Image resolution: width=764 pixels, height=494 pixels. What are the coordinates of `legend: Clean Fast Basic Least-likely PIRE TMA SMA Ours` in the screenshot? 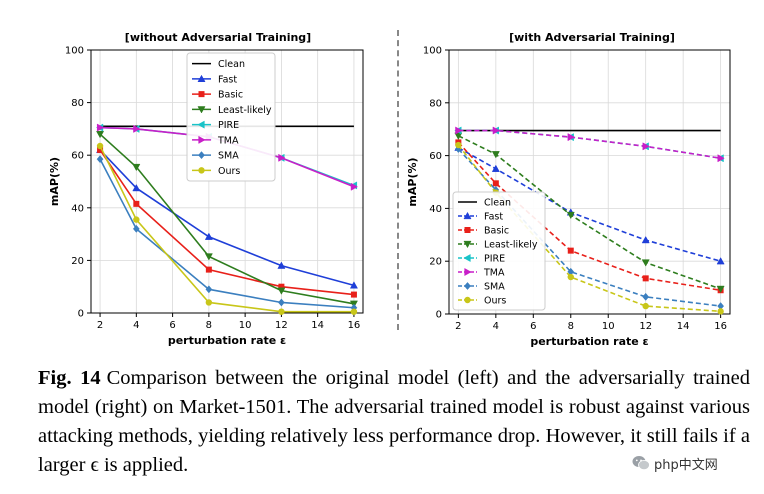 It's located at (499, 251).